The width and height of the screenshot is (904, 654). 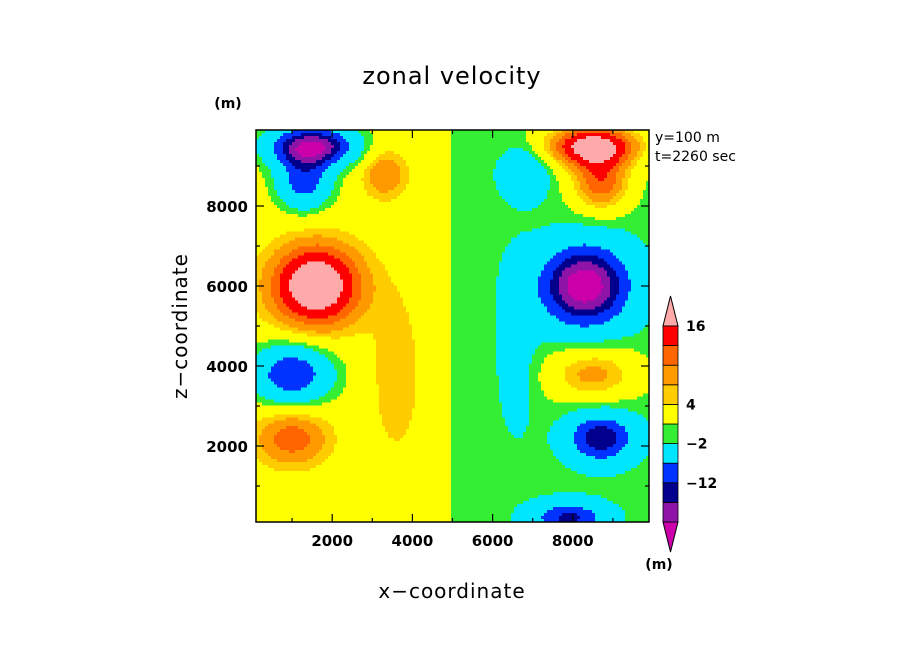 What do you see at coordinates (332, 541) in the screenshot?
I see `x-tick-label: 2000` at bounding box center [332, 541].